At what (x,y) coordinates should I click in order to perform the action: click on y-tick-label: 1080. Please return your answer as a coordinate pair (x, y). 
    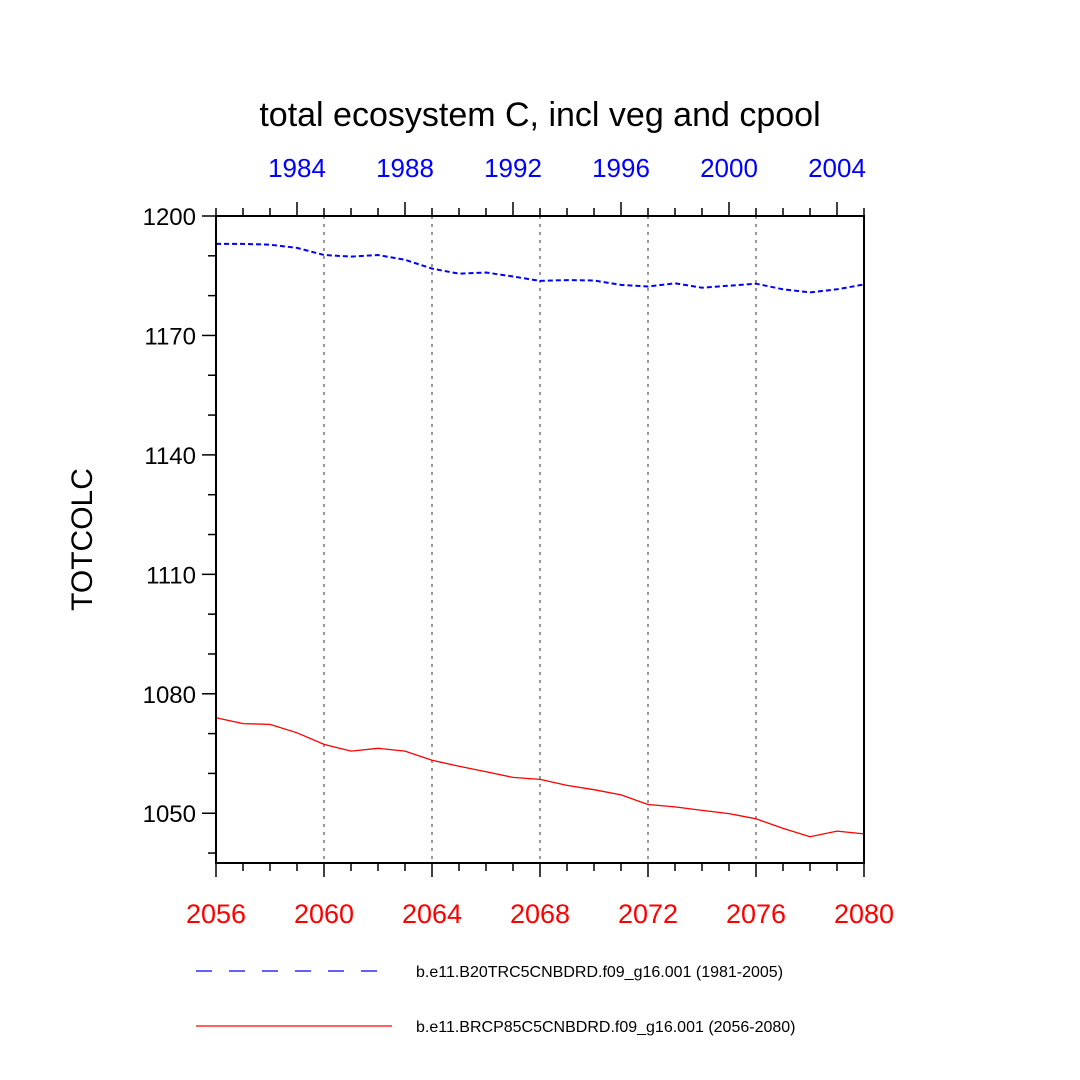
    Looking at the image, I should click on (169, 695).